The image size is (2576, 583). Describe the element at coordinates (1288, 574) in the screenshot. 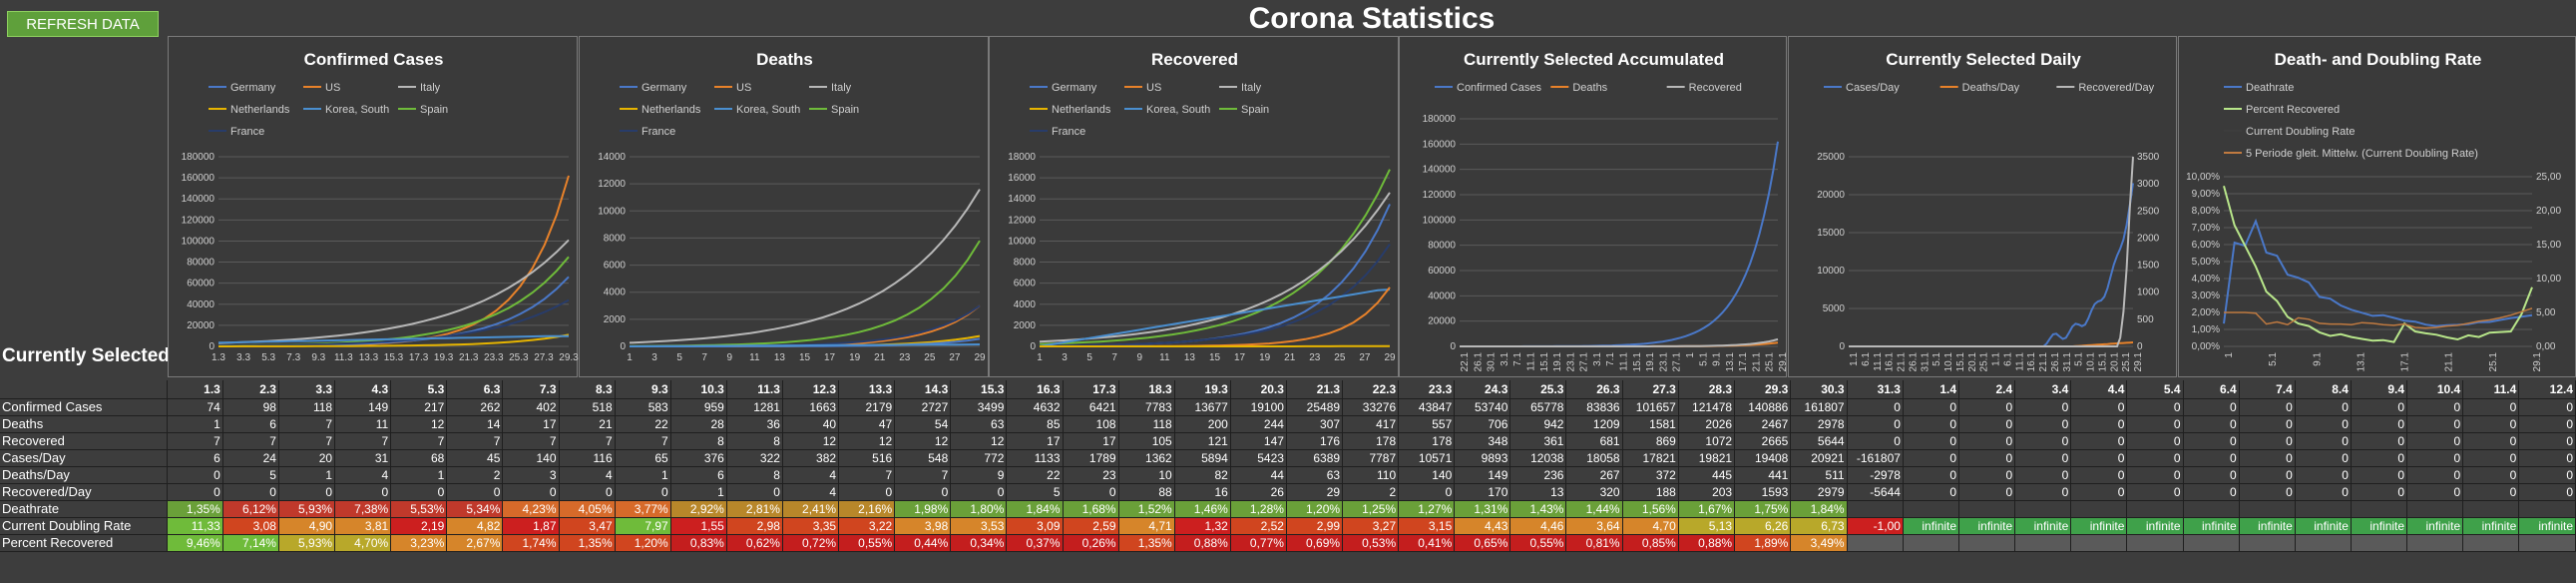

I see `bottom-bar` at that location.